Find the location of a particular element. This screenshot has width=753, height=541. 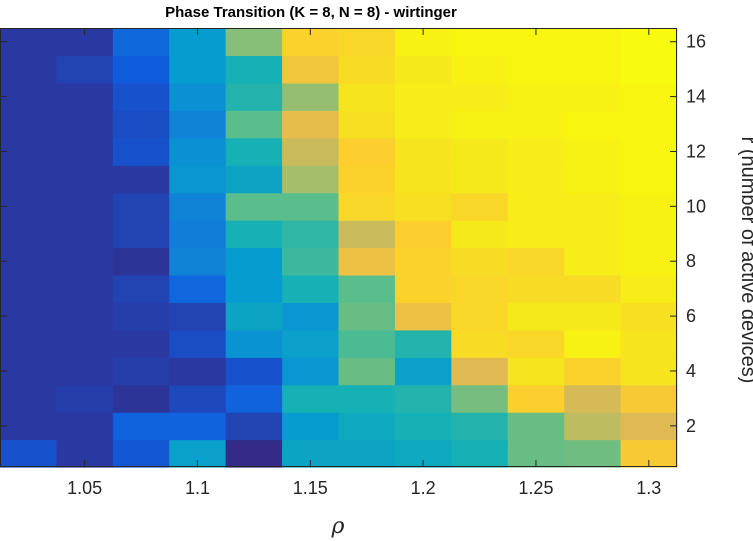

y-tick-label: 4 is located at coordinates (691, 371).